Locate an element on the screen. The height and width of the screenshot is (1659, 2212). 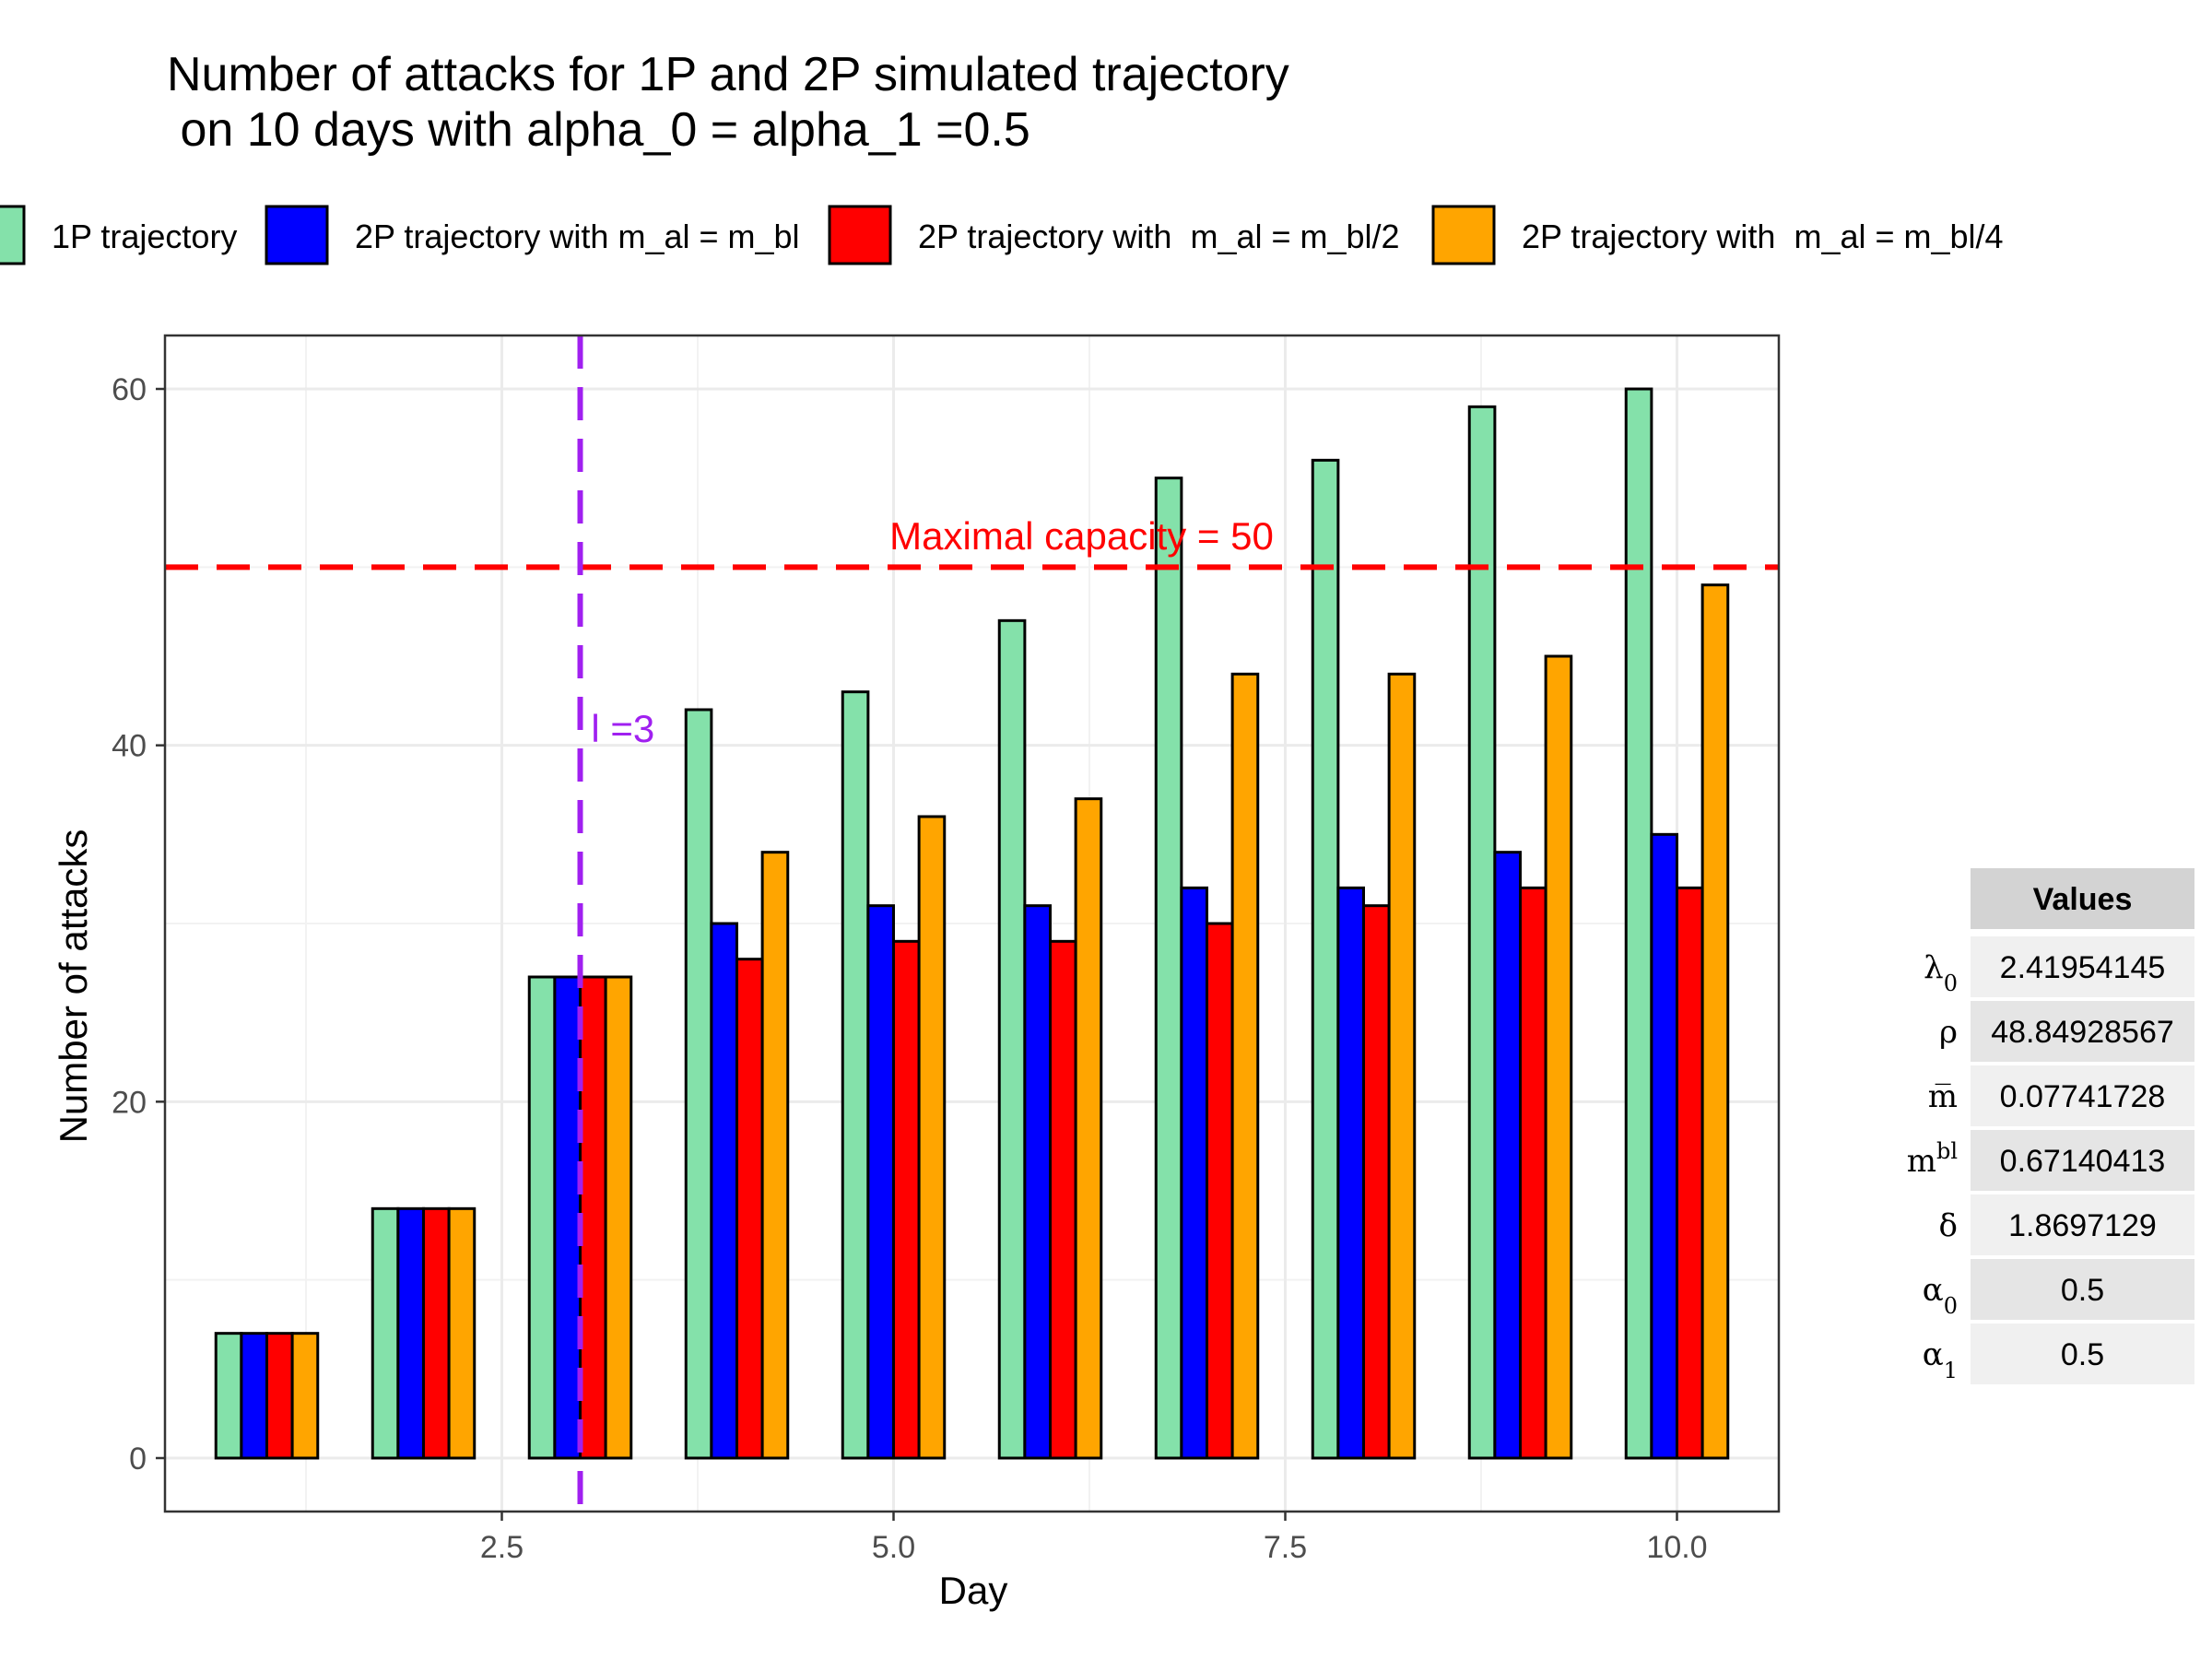
table-row-label: λ0 is located at coordinates (1941, 972).